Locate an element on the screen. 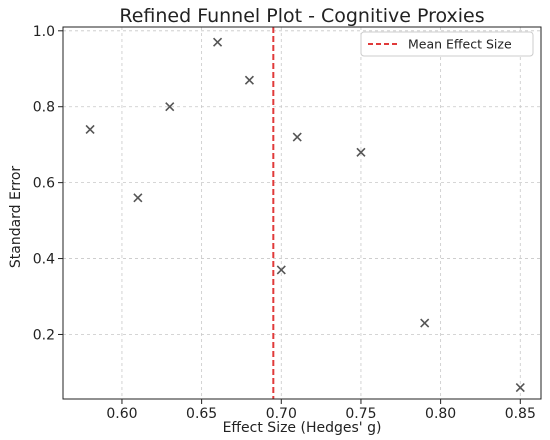 The image size is (550, 440). legend-label-mean-effect-size: Mean Effect Size is located at coordinates (460, 44).